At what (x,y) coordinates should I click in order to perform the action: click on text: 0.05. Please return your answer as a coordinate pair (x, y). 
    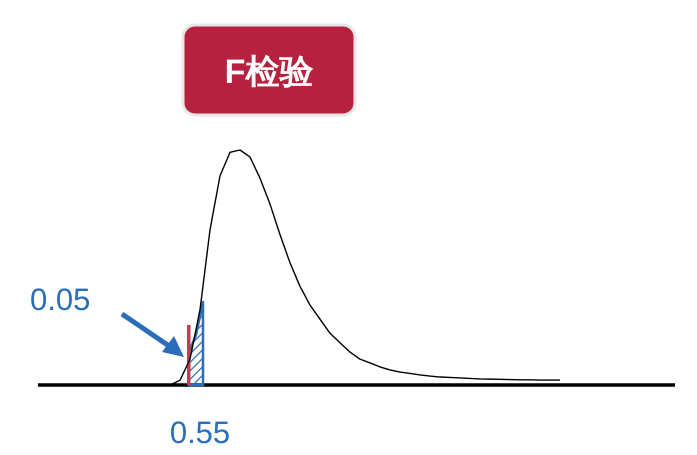
    Looking at the image, I should click on (60, 299).